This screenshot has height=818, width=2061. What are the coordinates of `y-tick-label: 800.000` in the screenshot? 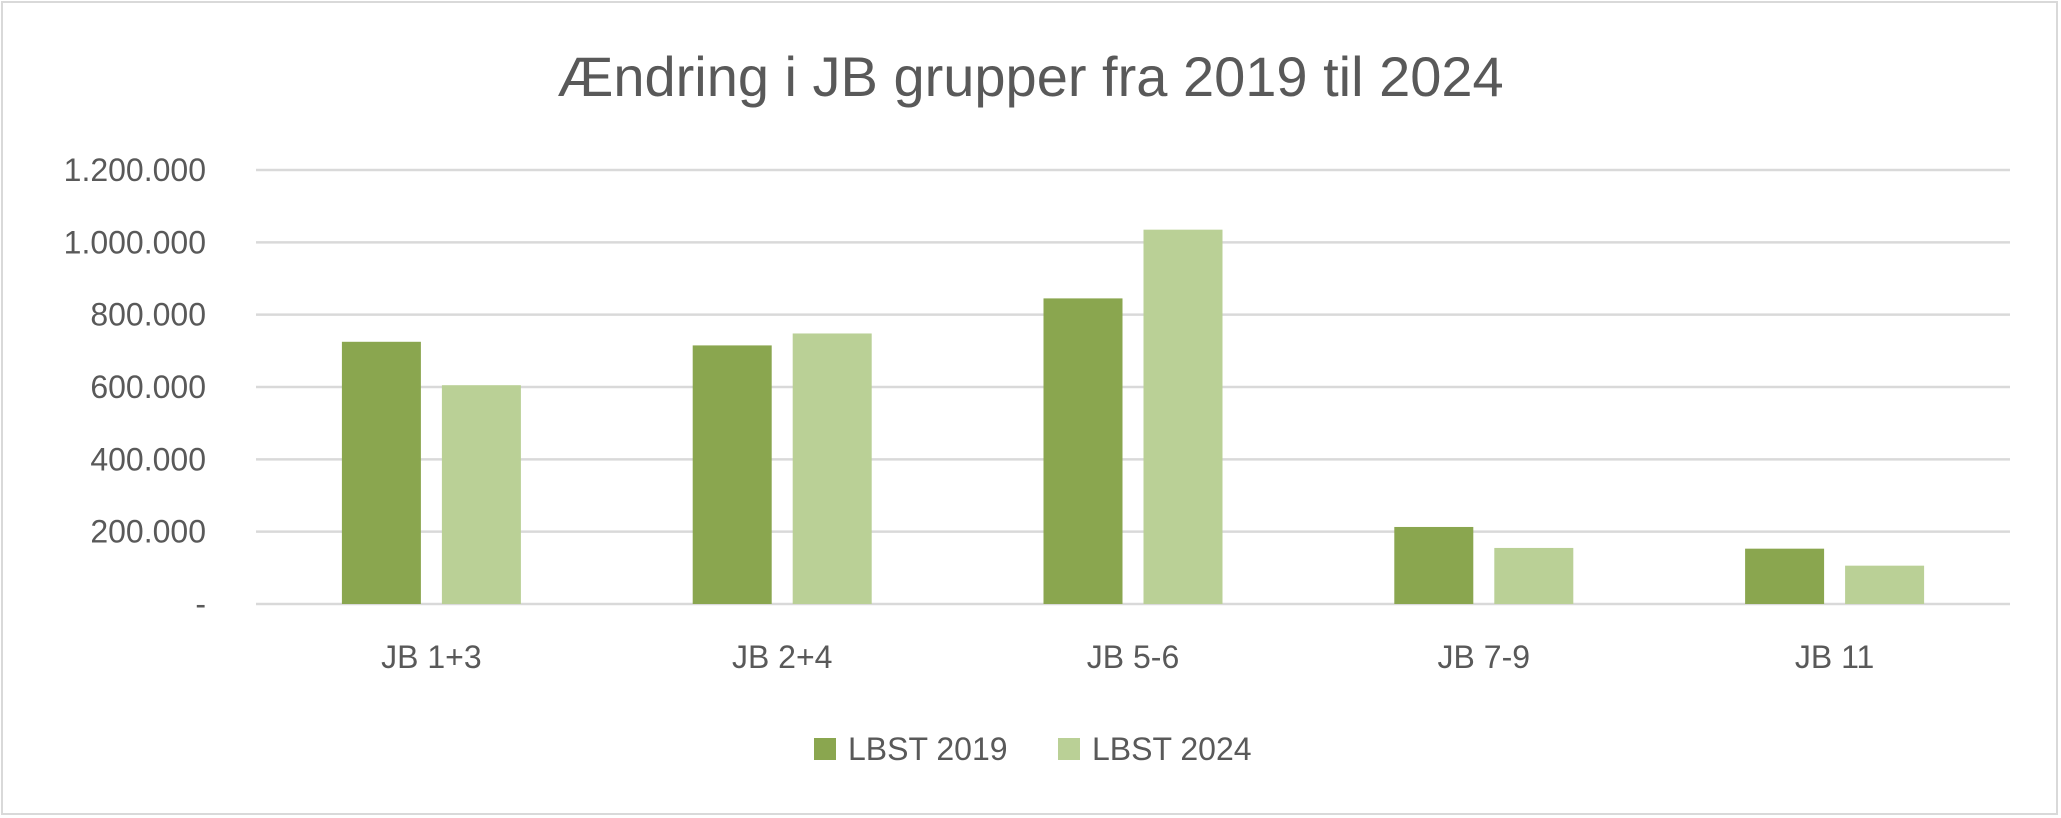 It's located at (148, 315).